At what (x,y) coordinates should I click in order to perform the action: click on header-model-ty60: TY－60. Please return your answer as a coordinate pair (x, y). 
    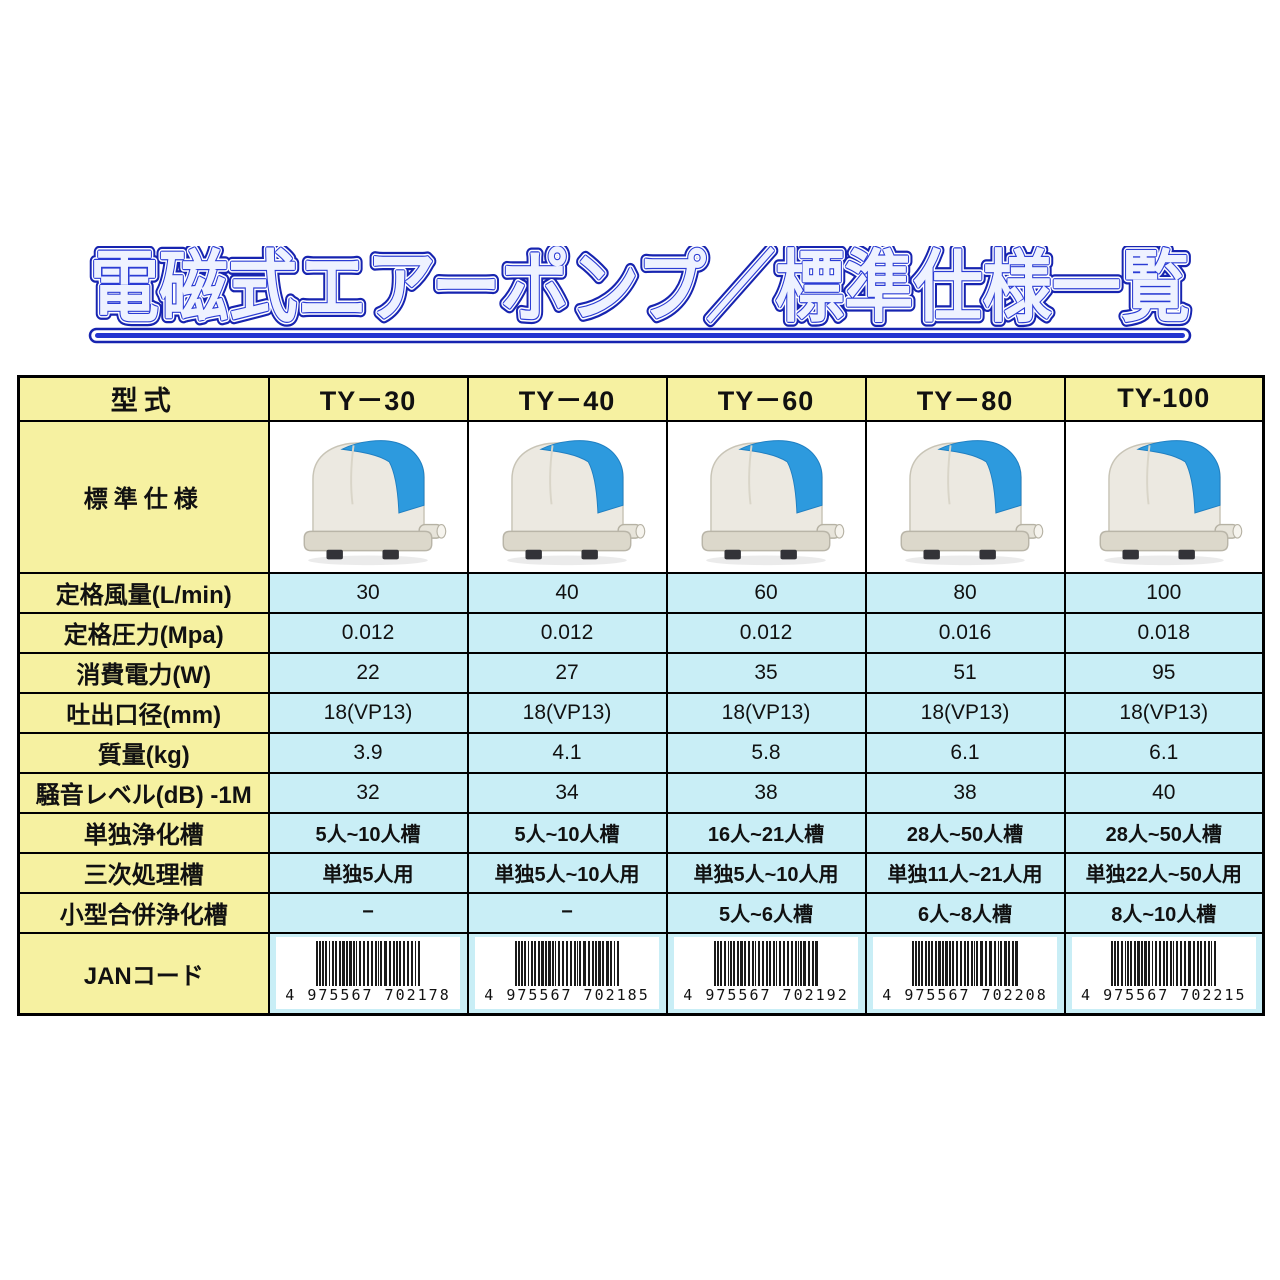
    Looking at the image, I should click on (766, 398).